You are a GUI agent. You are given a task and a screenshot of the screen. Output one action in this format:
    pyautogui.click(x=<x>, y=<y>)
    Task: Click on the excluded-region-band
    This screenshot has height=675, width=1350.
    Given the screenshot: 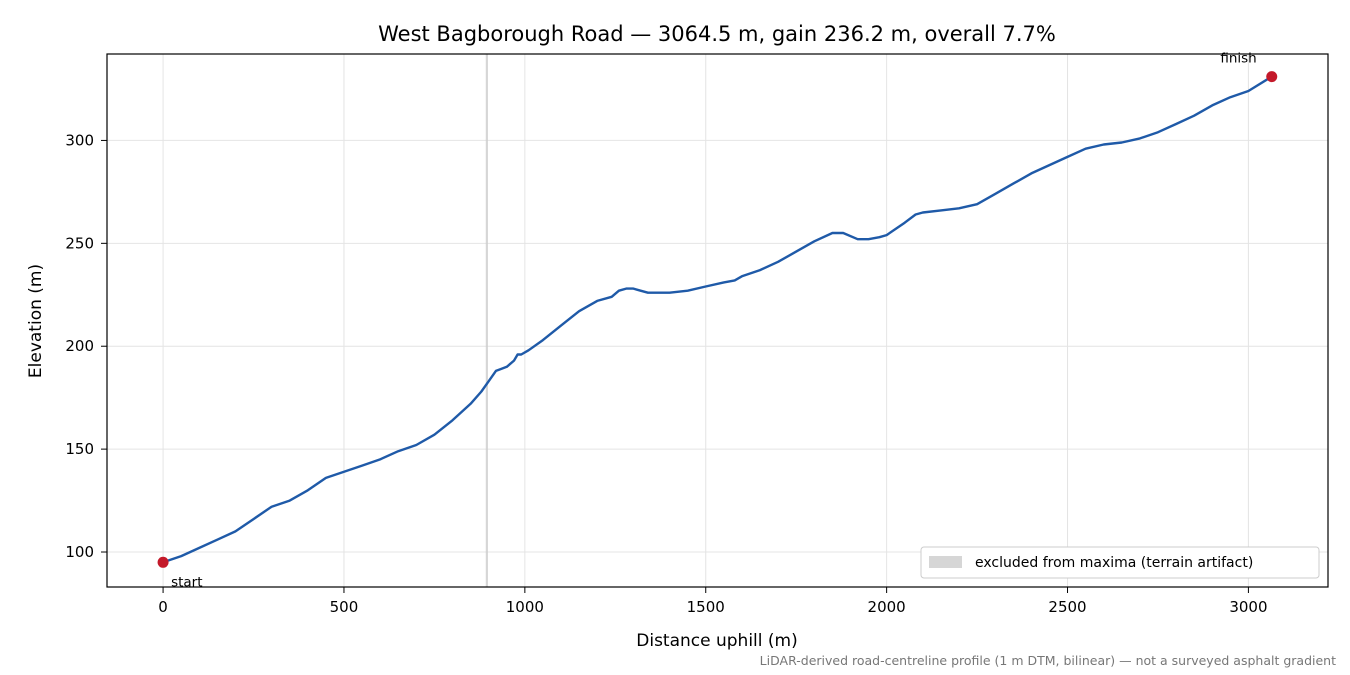 What is the action you would take?
    pyautogui.click(x=486, y=320)
    